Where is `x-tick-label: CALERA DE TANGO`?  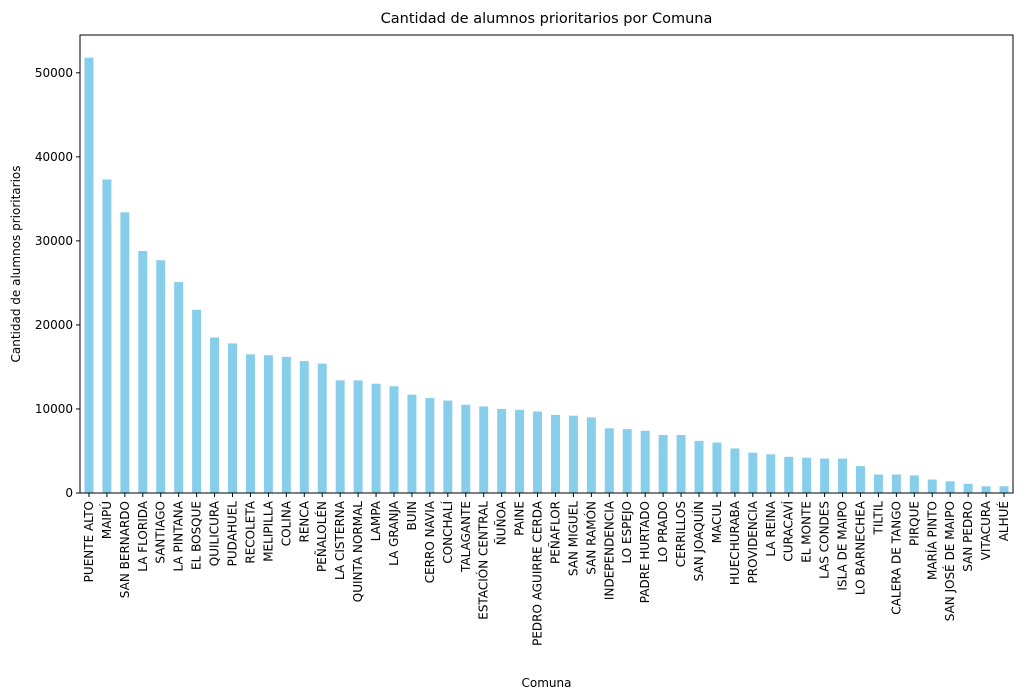 x-tick-label: CALERA DE TANGO is located at coordinates (896, 558).